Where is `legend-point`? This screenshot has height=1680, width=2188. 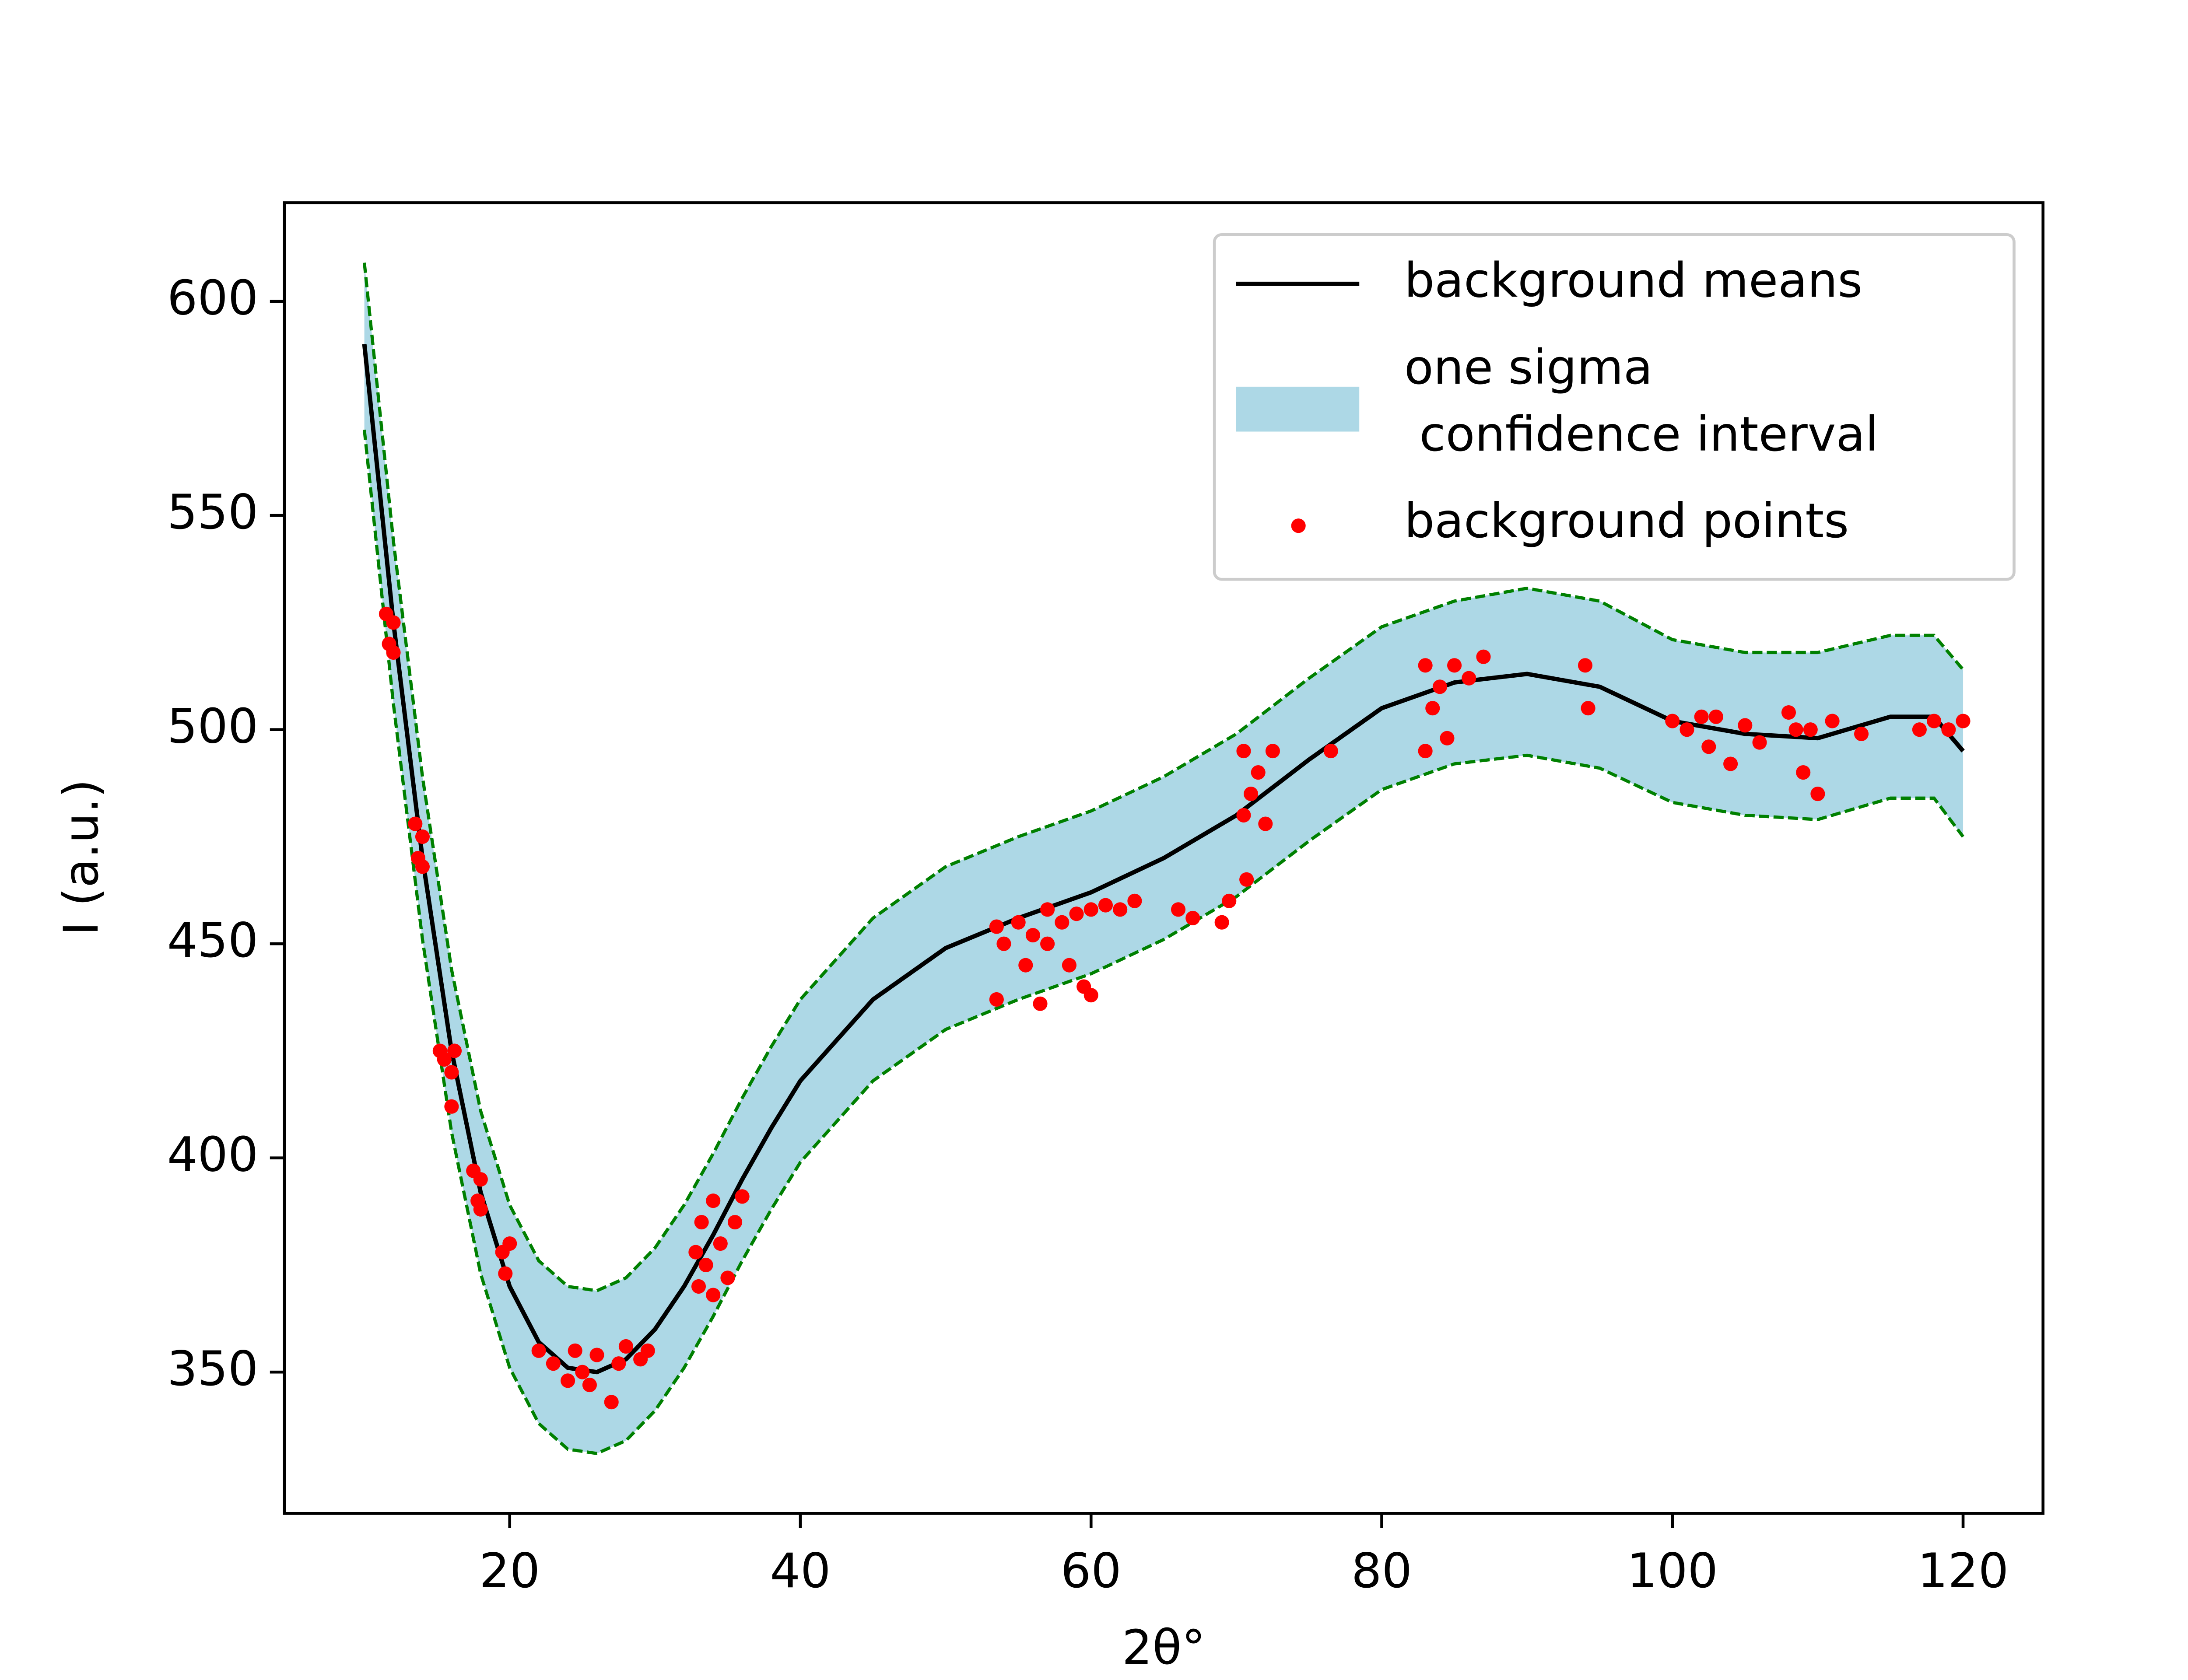
legend-point is located at coordinates (1298, 525).